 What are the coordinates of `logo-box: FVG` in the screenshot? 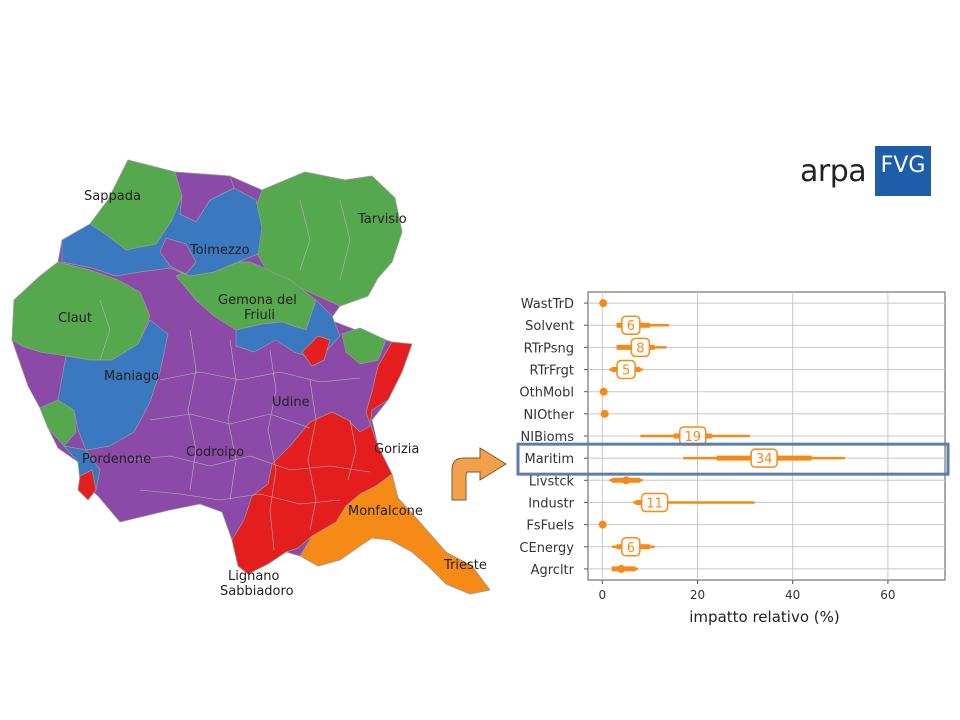 It's located at (903, 171).